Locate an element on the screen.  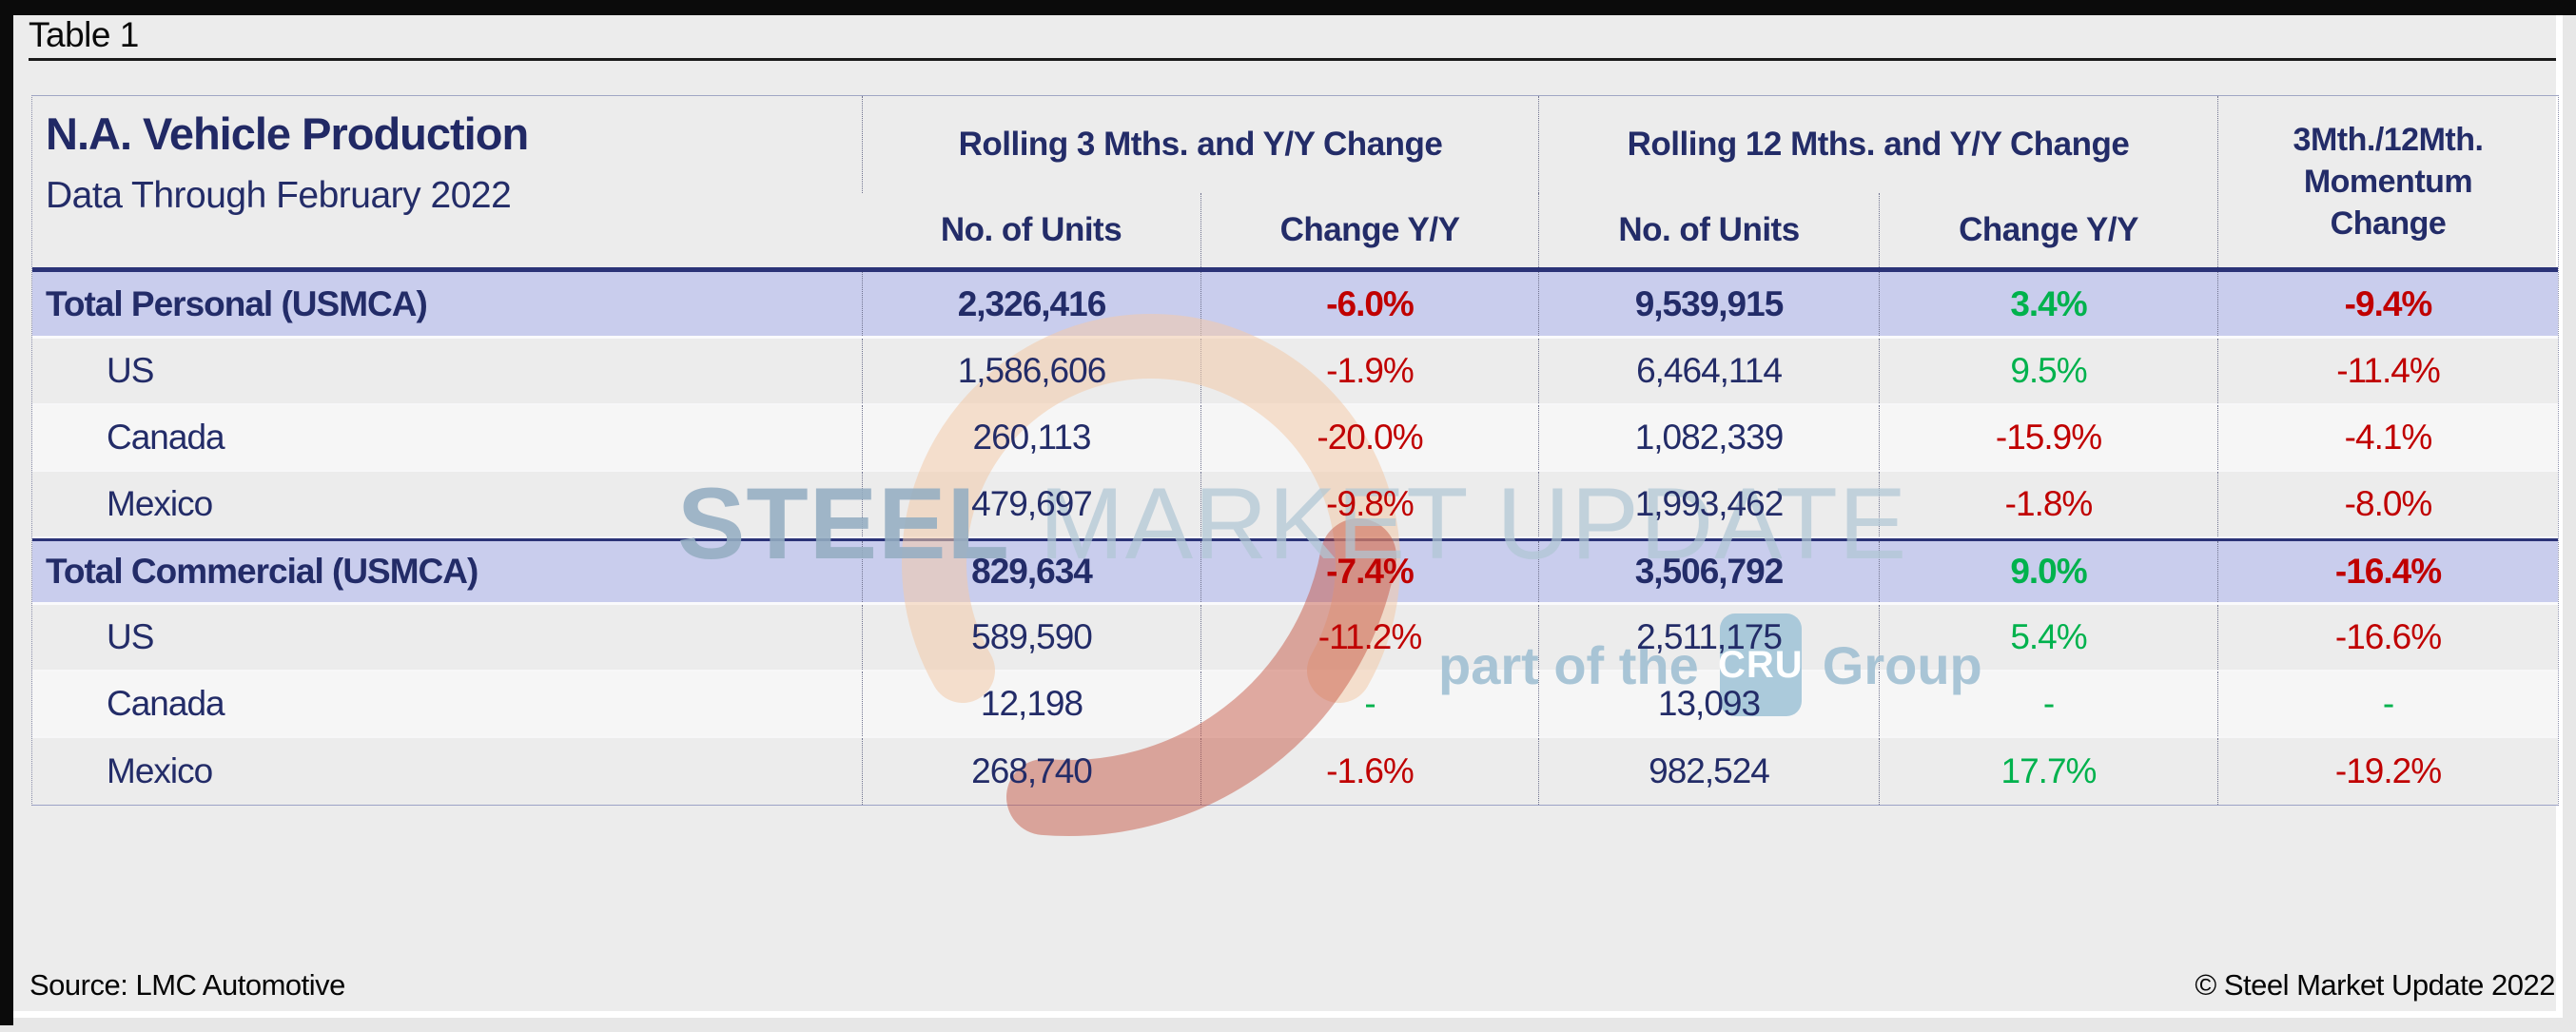
subheader-units-12m: No. of Units is located at coordinates (1709, 230).